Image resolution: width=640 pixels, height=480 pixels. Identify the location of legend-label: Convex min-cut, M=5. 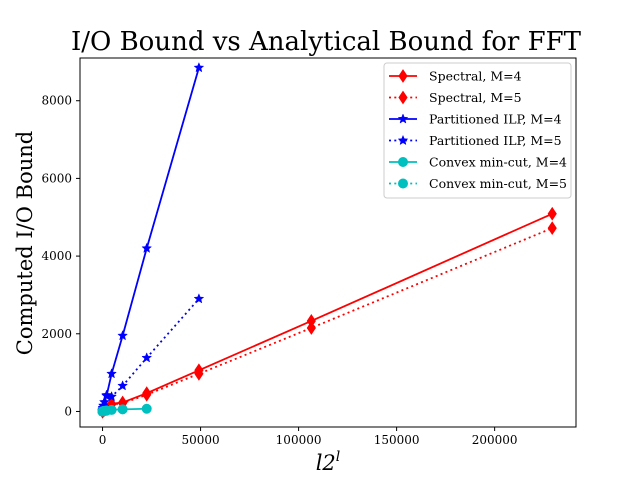
(498, 183).